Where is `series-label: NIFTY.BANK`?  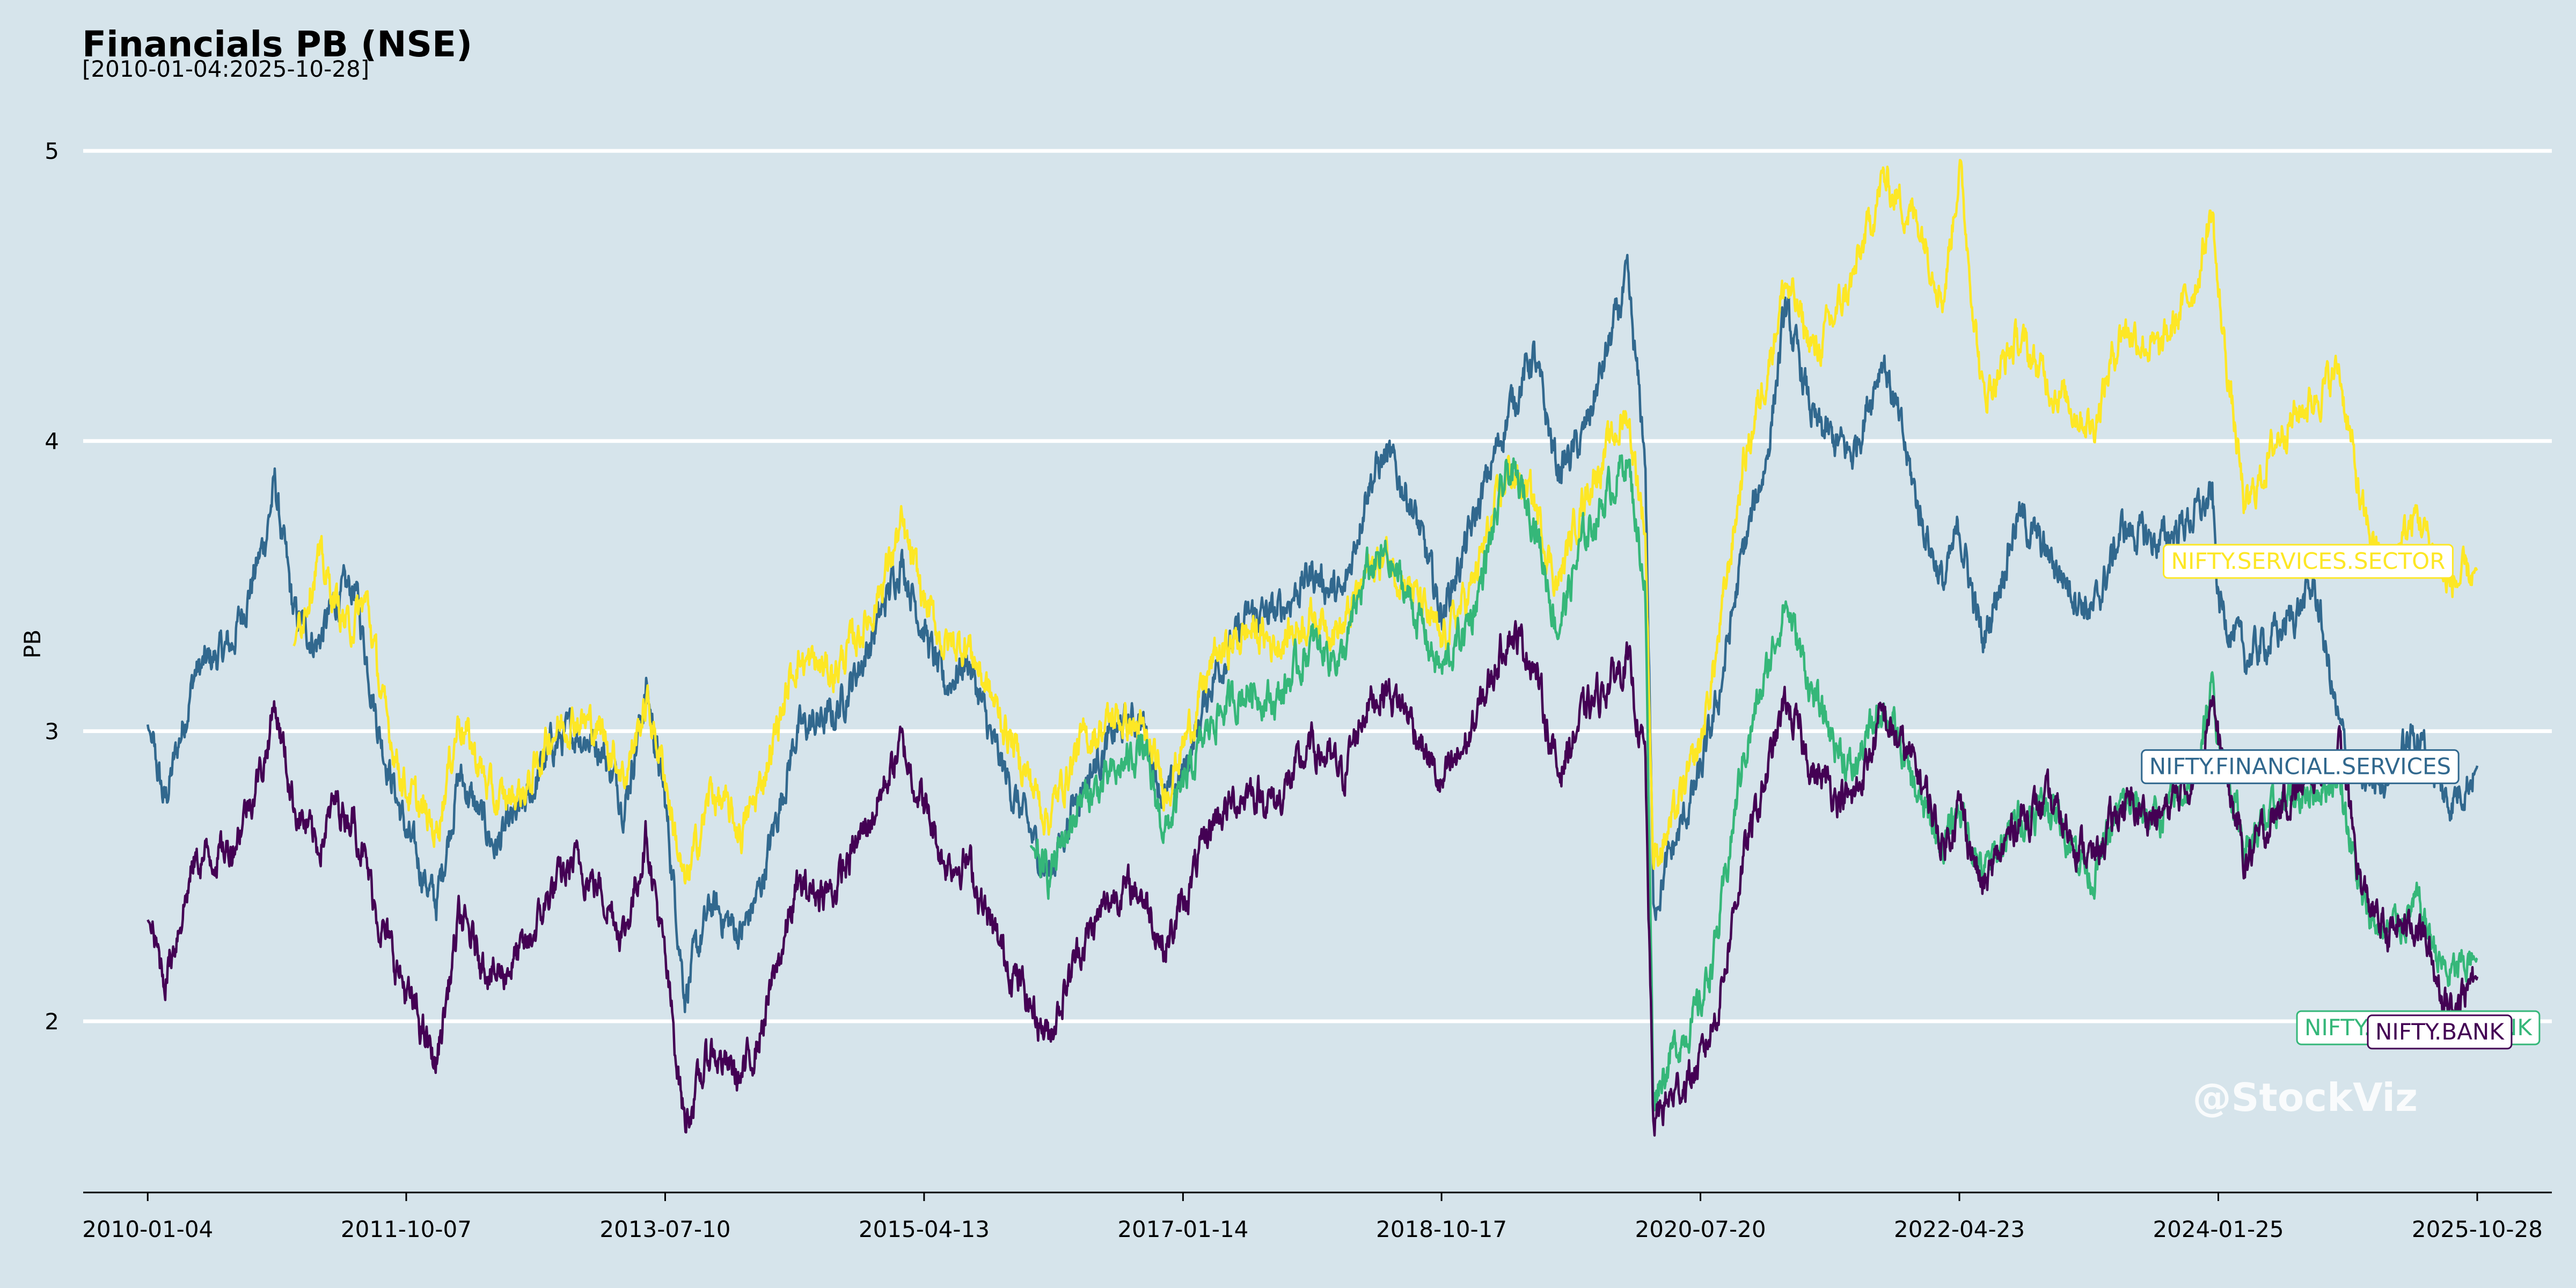 series-label: NIFTY.BANK is located at coordinates (2440, 1032).